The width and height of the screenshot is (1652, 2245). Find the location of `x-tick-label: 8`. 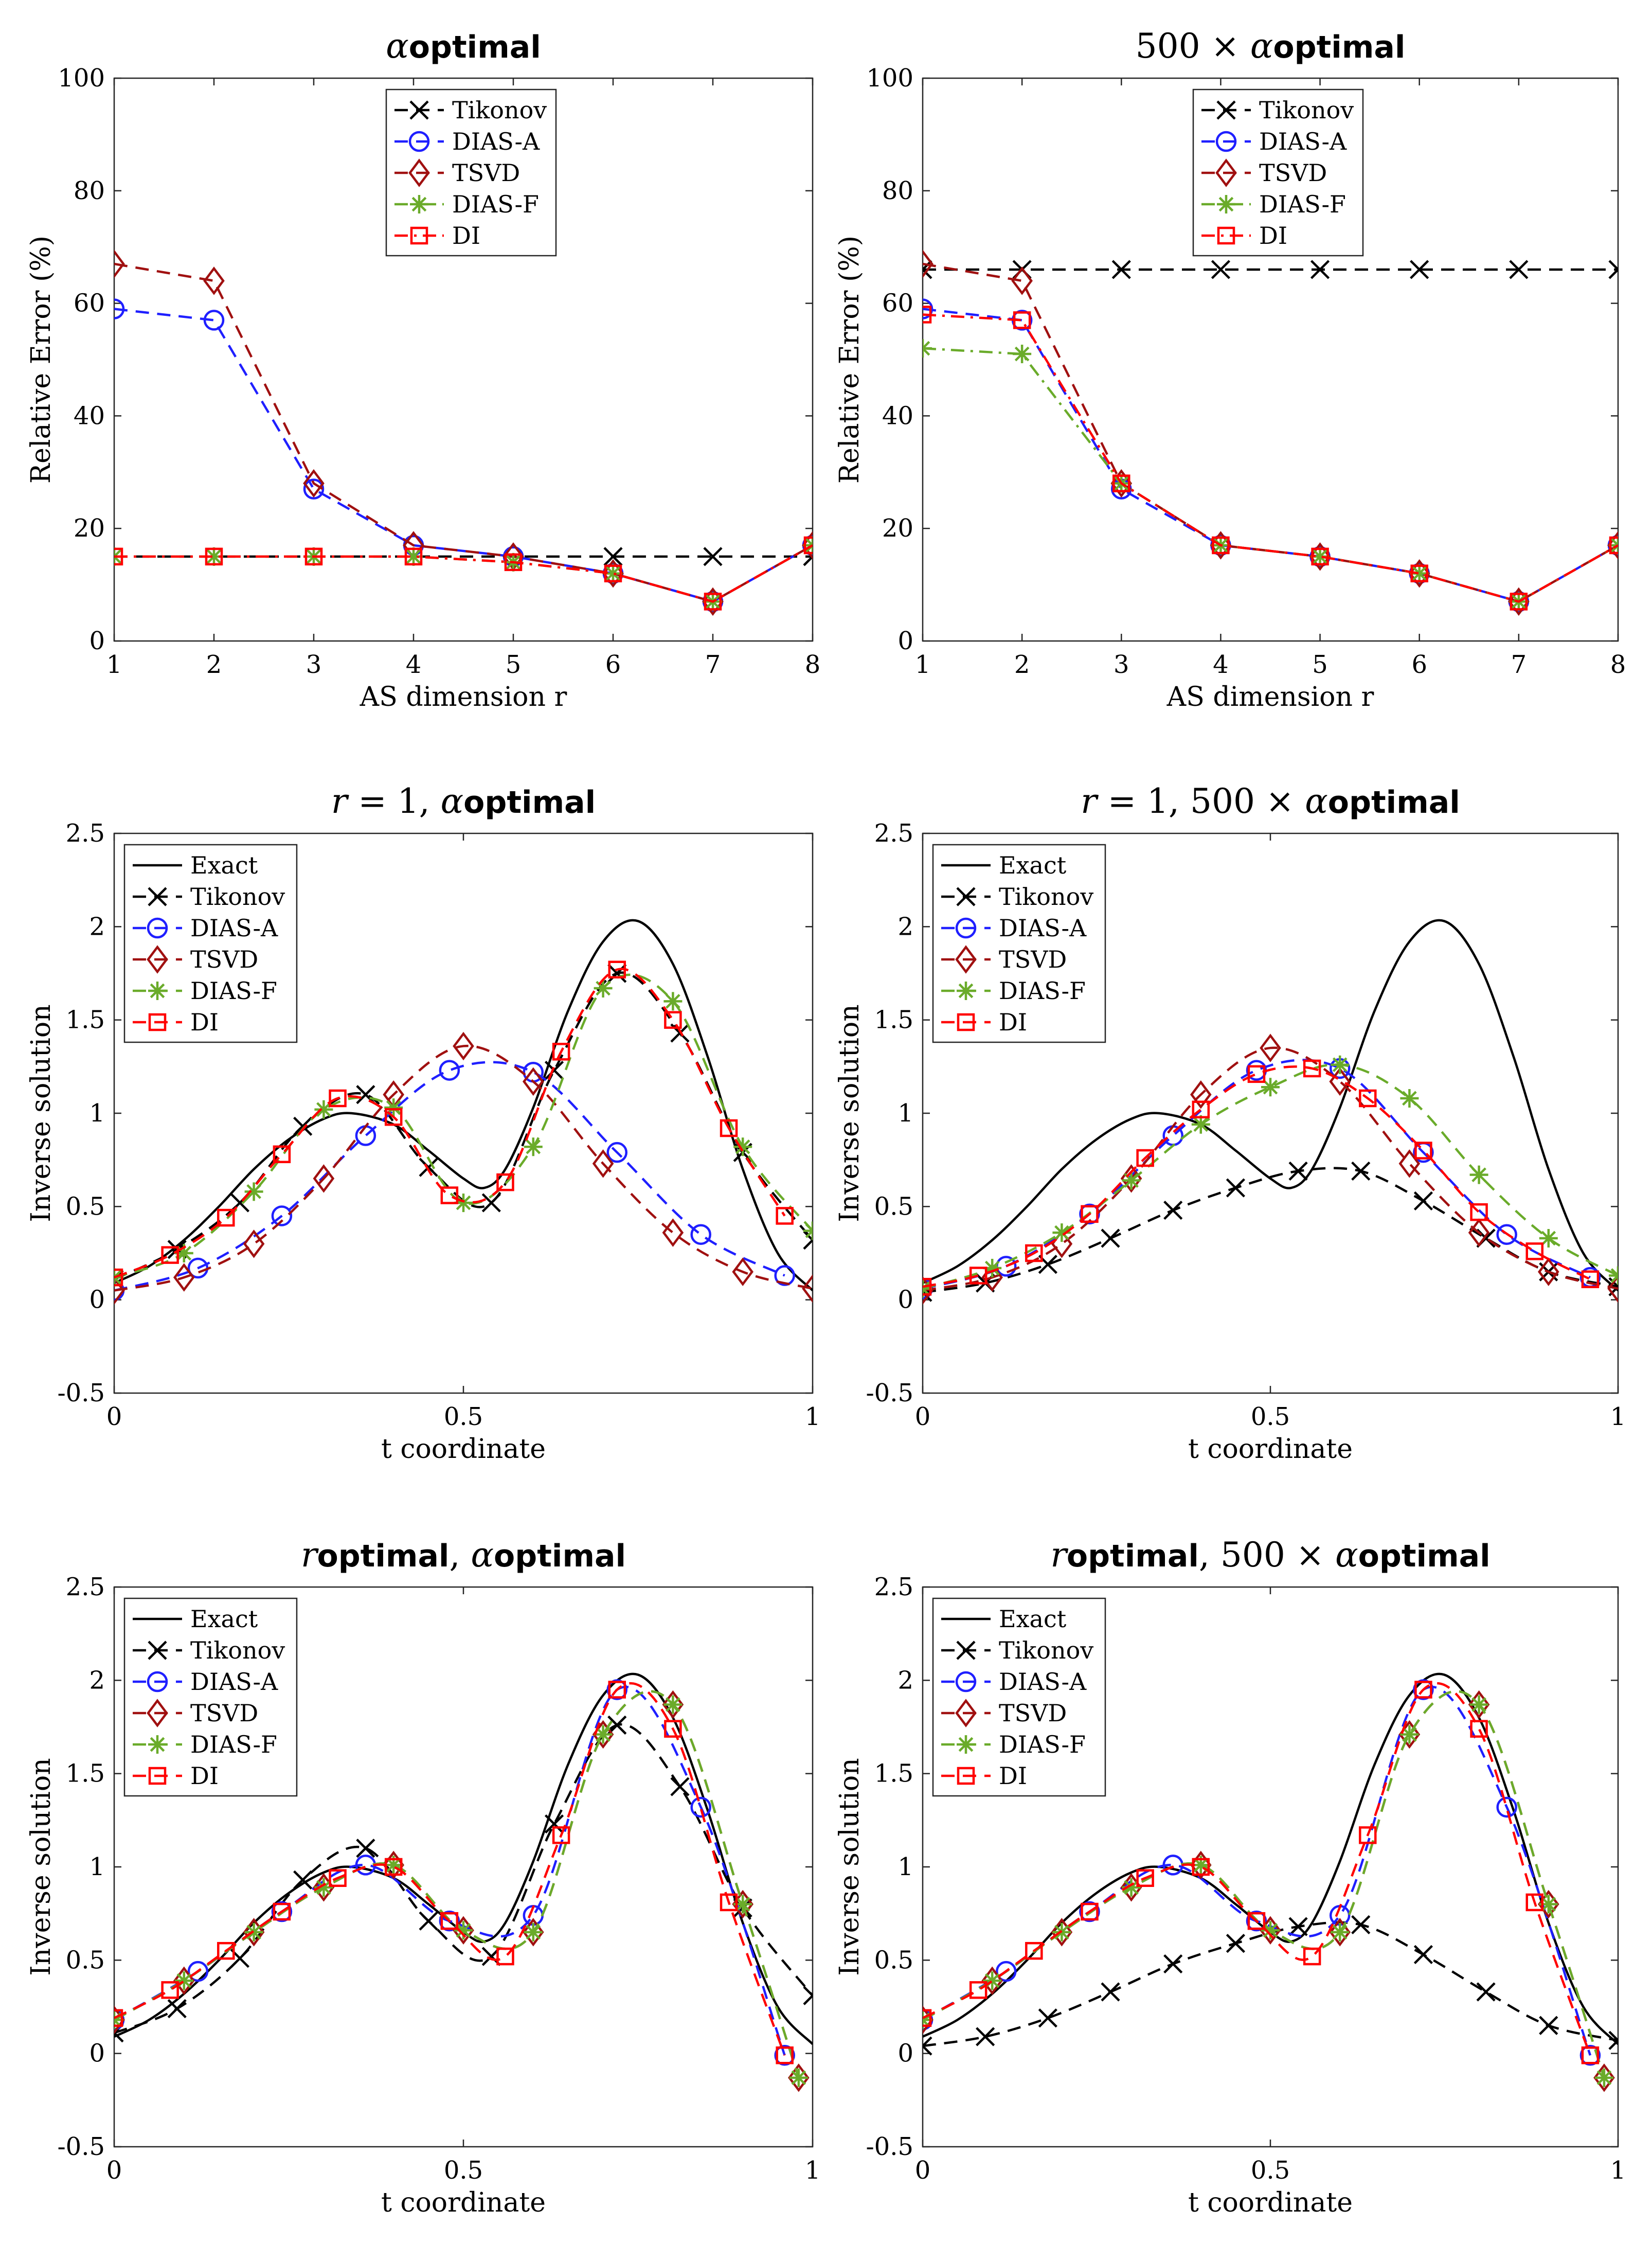

x-tick-label: 8 is located at coordinates (1618, 664).